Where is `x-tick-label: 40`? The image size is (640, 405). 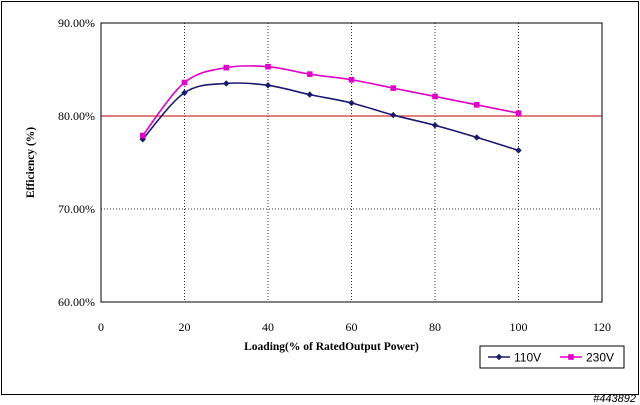
x-tick-label: 40 is located at coordinates (268, 327).